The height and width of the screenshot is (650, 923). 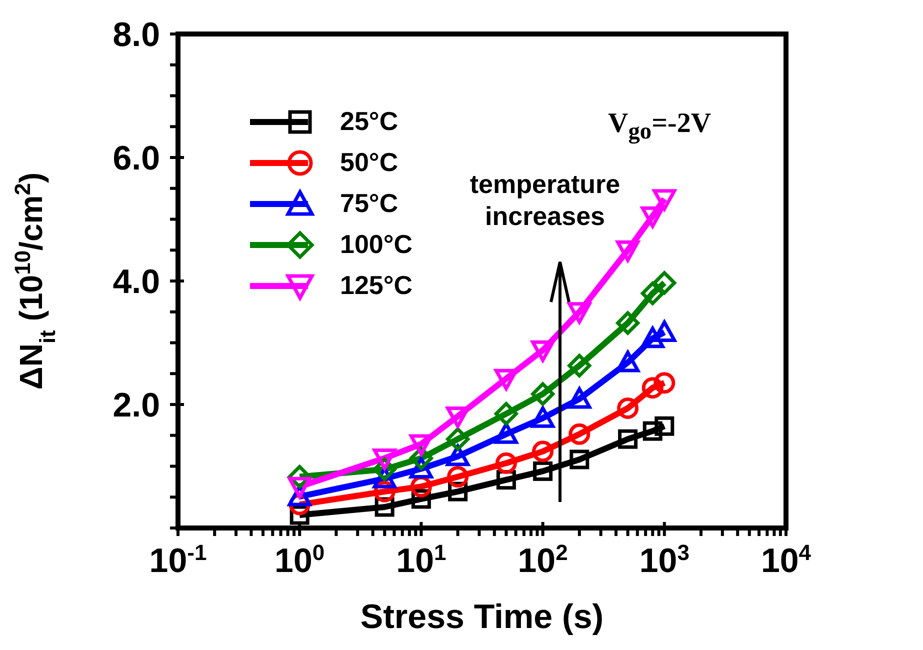 I want to click on x-tick-label: 10$^{4}$, so click(x=786, y=560).